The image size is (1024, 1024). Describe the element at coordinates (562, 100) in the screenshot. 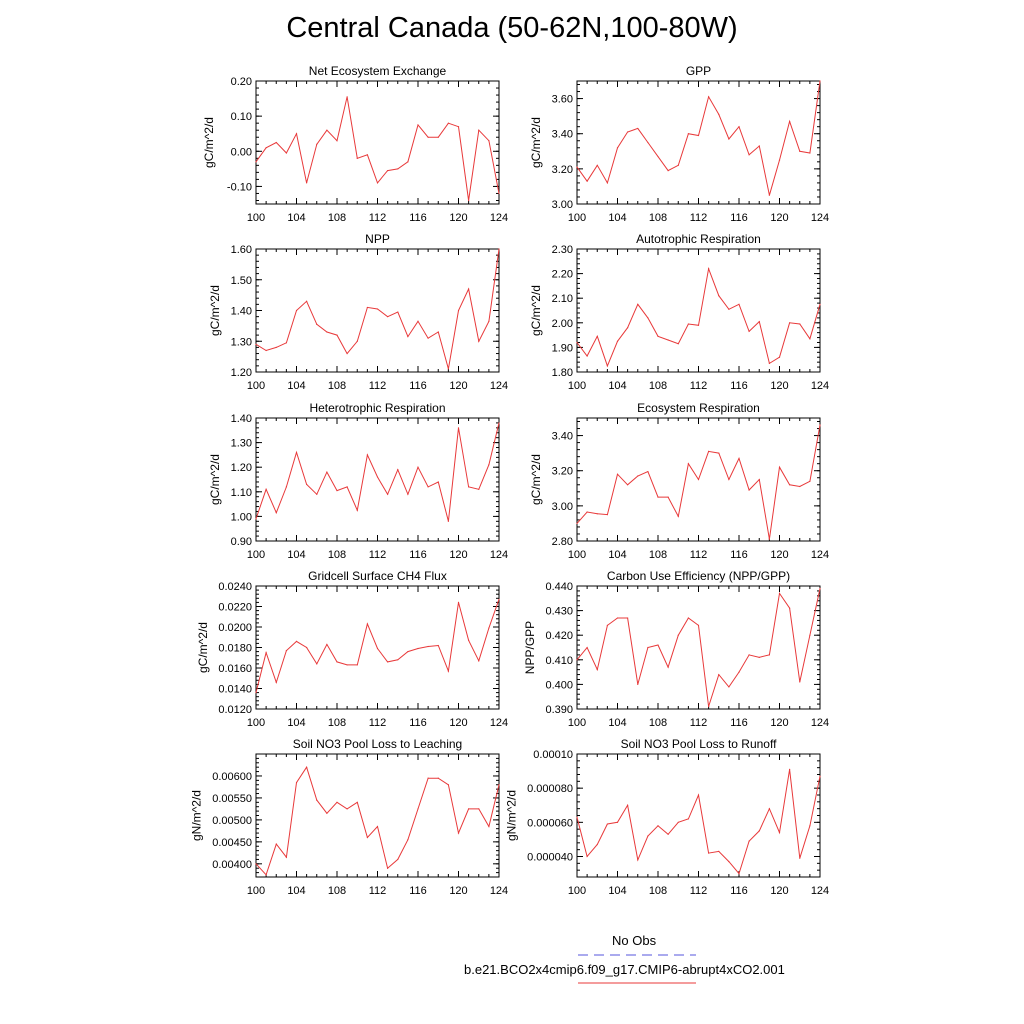

I see `y-tick-label: 3.60` at that location.